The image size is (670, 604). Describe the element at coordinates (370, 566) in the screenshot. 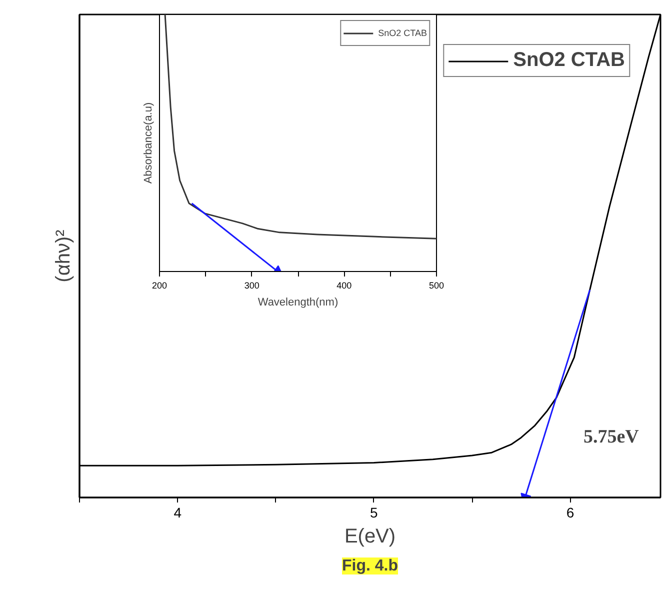

I see `caption: Fig. 4.b` at that location.